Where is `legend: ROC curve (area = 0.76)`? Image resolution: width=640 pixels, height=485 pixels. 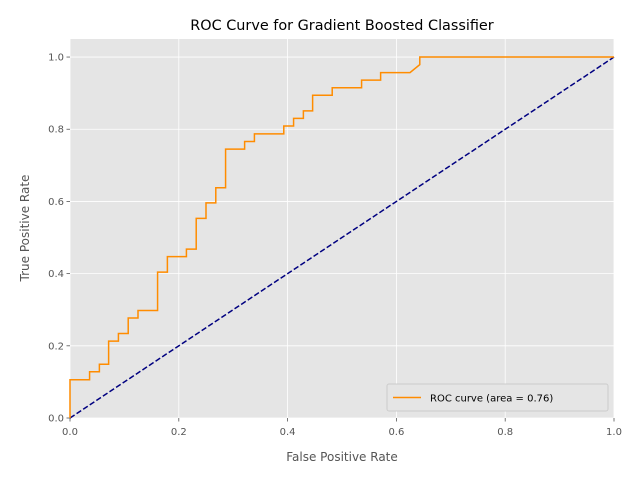
legend: ROC curve (area = 0.76) is located at coordinates (497, 397).